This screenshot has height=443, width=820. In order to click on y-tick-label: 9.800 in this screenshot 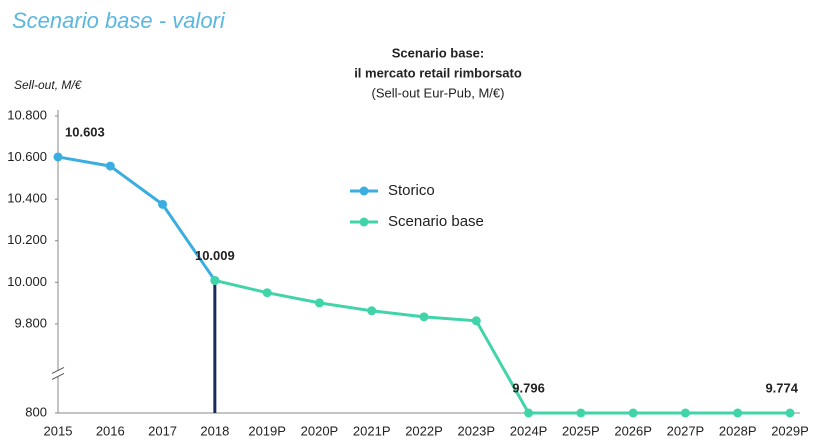, I will do `click(30, 322)`.